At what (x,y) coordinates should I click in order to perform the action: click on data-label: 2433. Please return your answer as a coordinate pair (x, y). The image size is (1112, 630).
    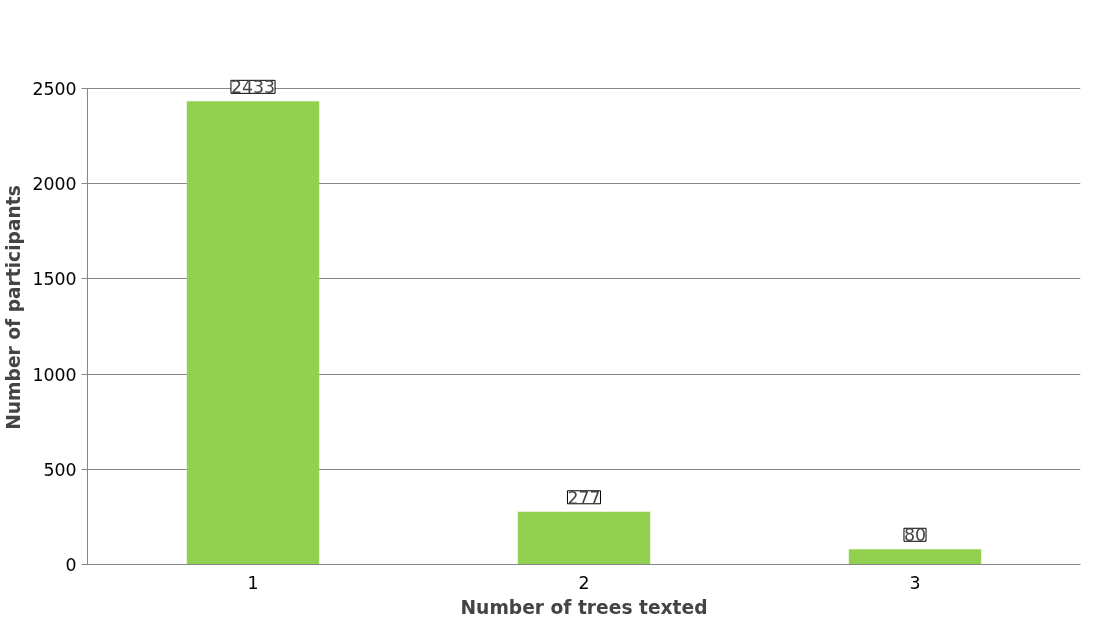
    Looking at the image, I should click on (253, 87).